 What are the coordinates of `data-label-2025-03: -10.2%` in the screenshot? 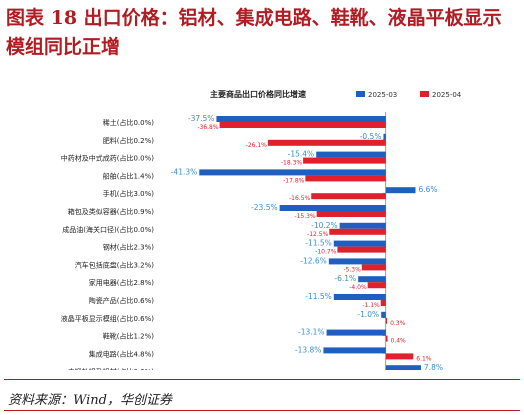 It's located at (324, 225).